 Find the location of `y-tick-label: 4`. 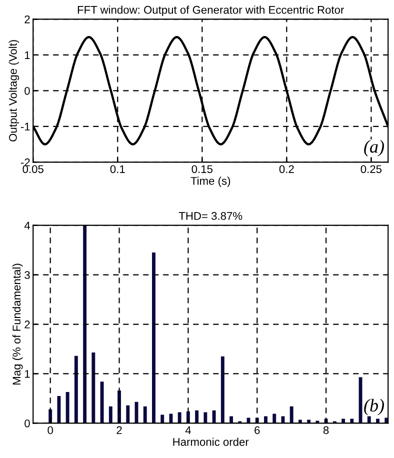

y-tick-label: 4 is located at coordinates (27, 226).